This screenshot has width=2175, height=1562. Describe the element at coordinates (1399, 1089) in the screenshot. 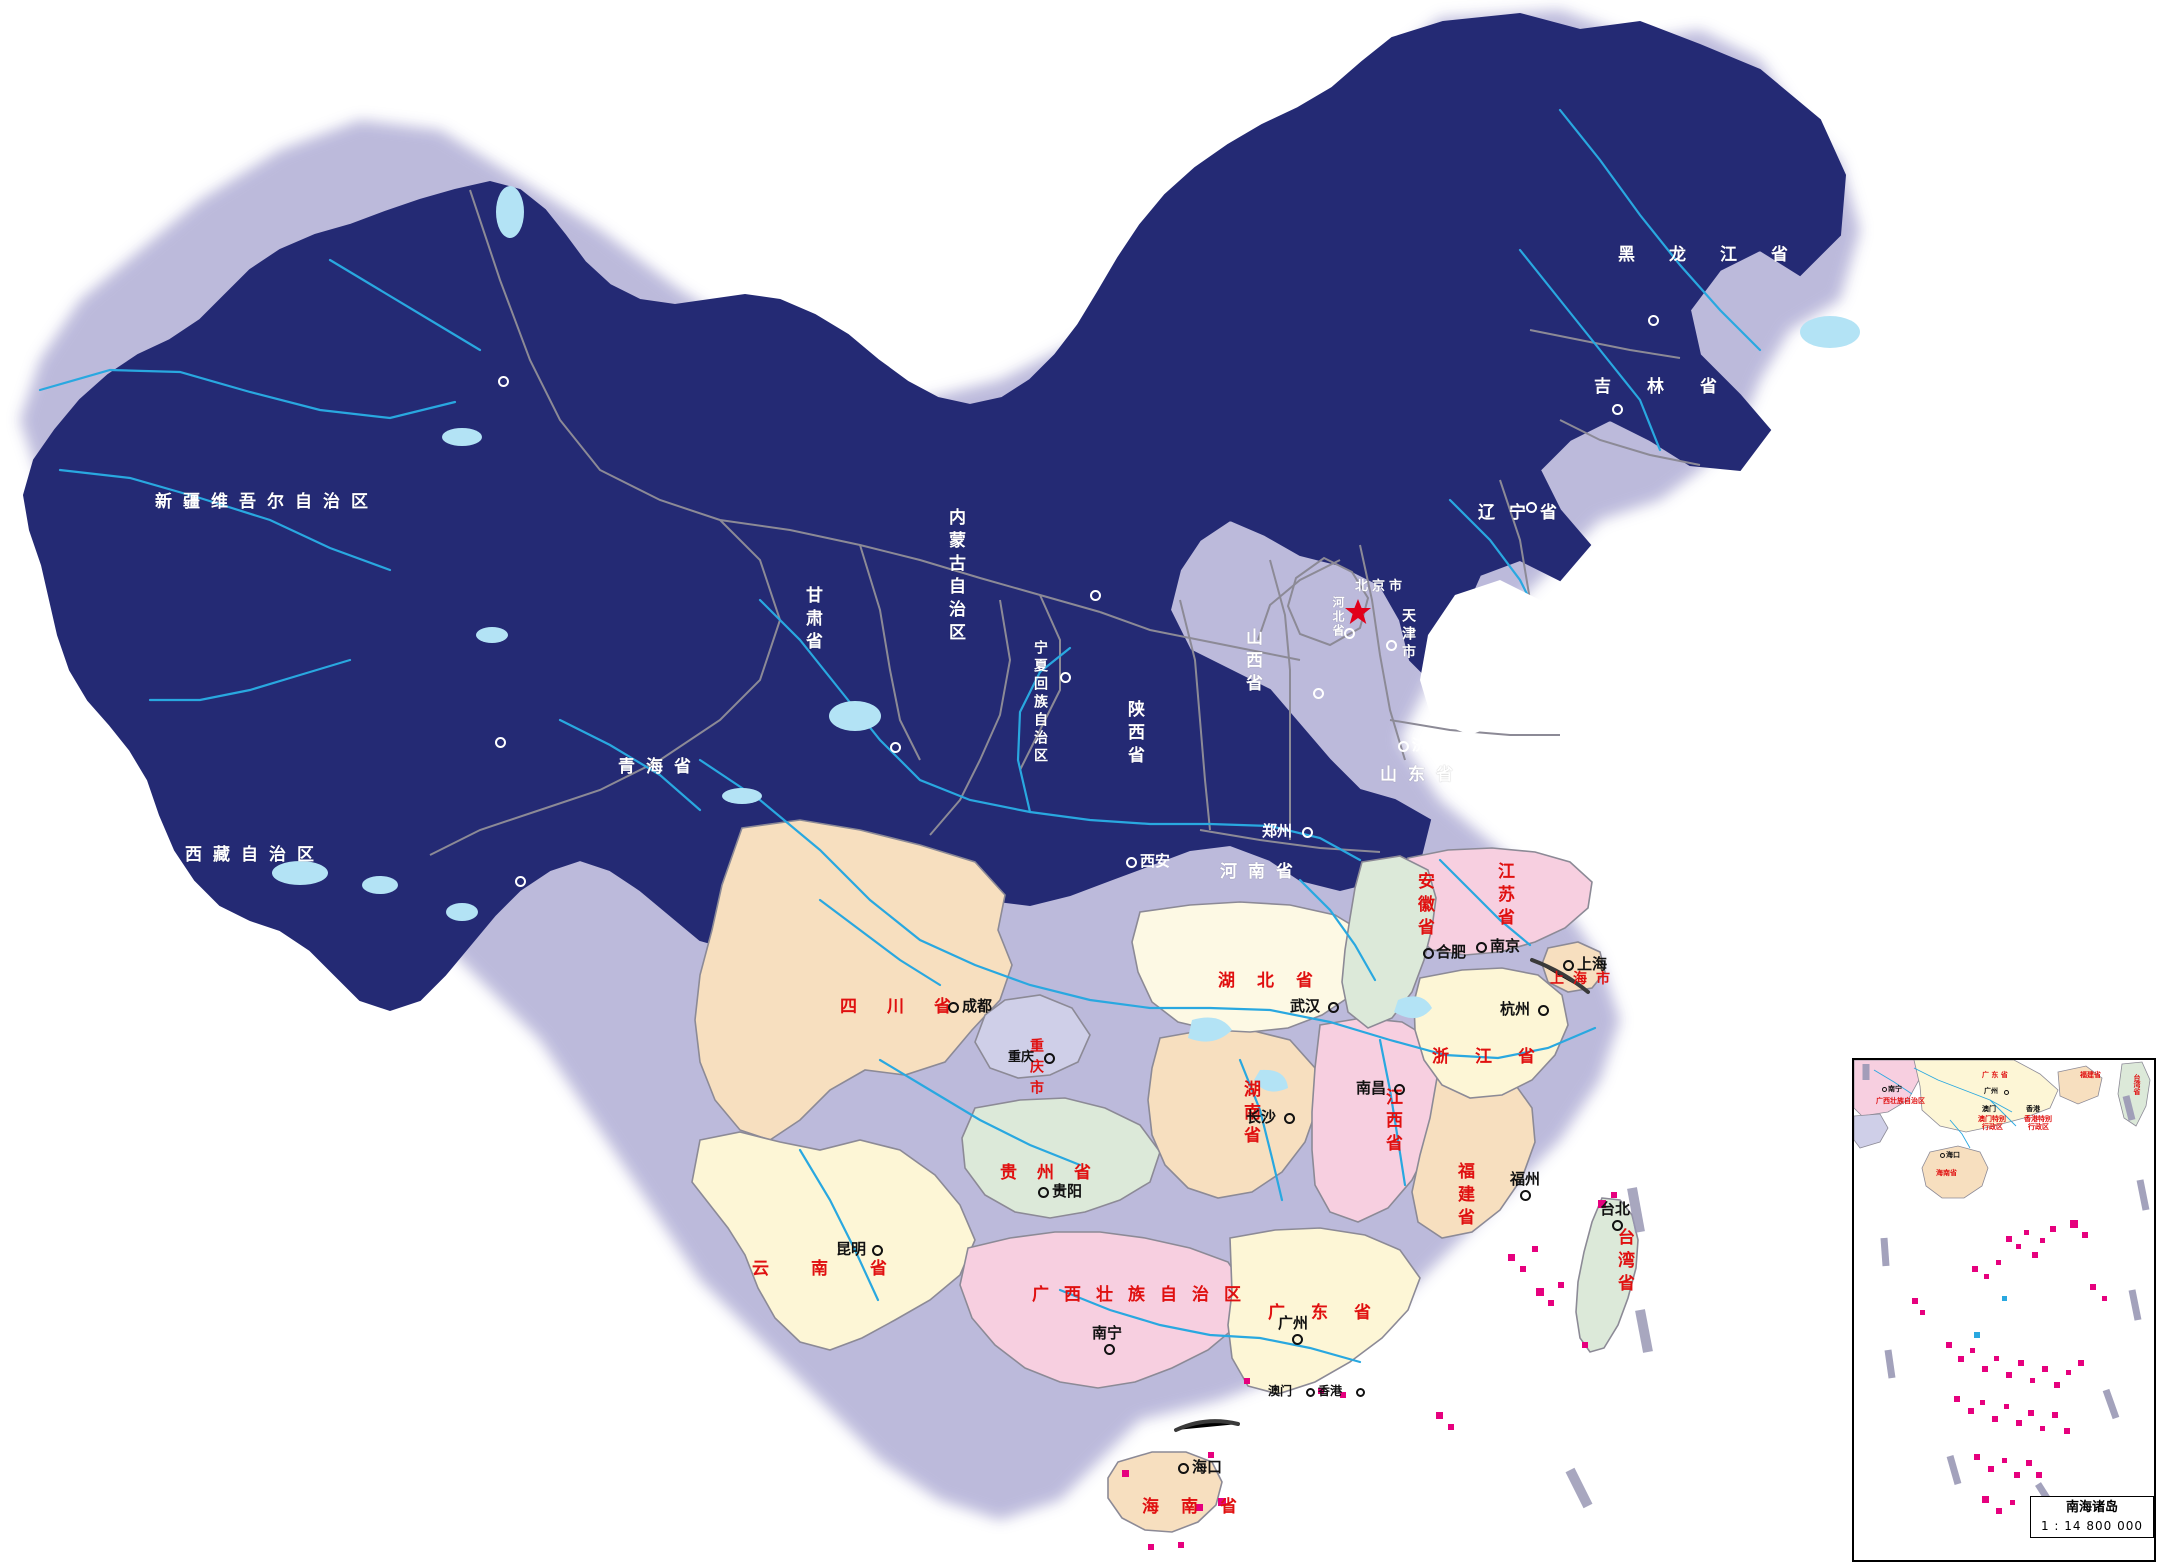

I see `city-marker-nanchang` at that location.